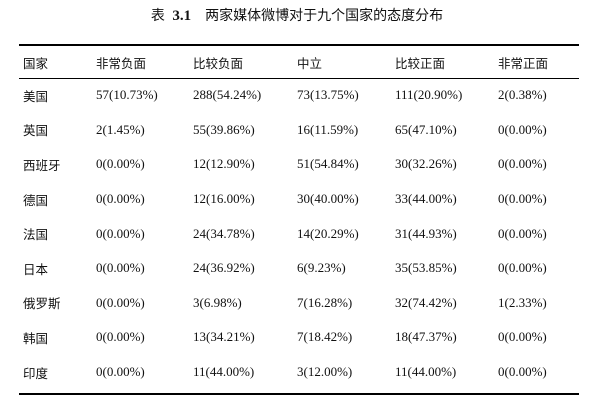 The height and width of the screenshot is (401, 594). What do you see at coordinates (426, 268) in the screenshot?
I see `table-cell: 35(53.85%)` at bounding box center [426, 268].